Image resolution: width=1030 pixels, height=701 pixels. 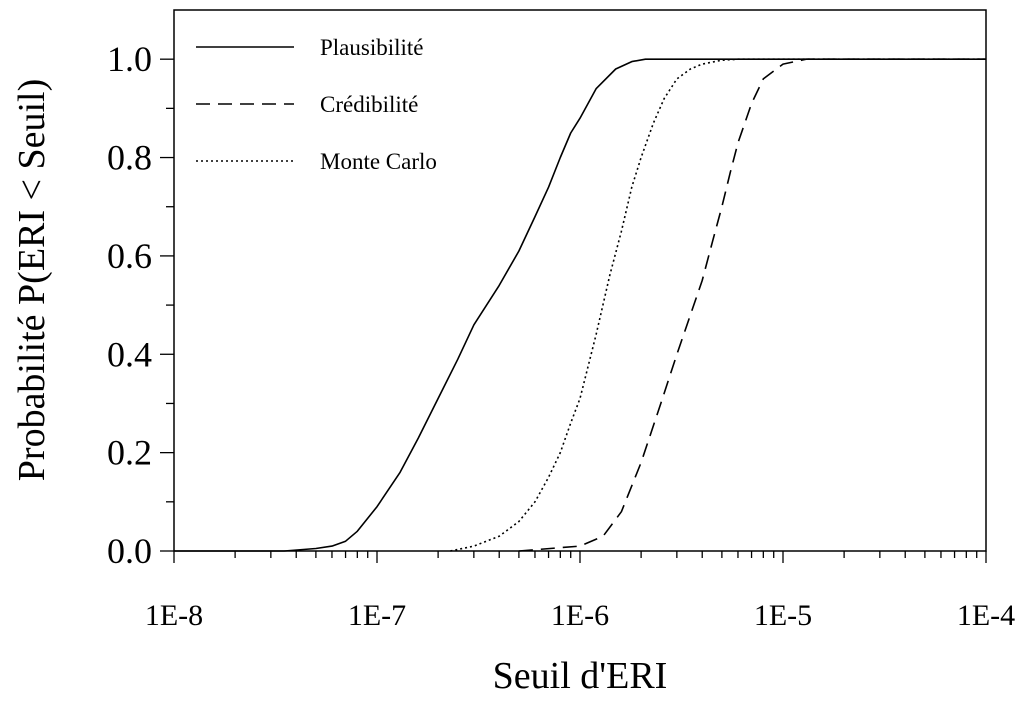 I want to click on y-tick-label: 0.0, so click(x=129, y=551).